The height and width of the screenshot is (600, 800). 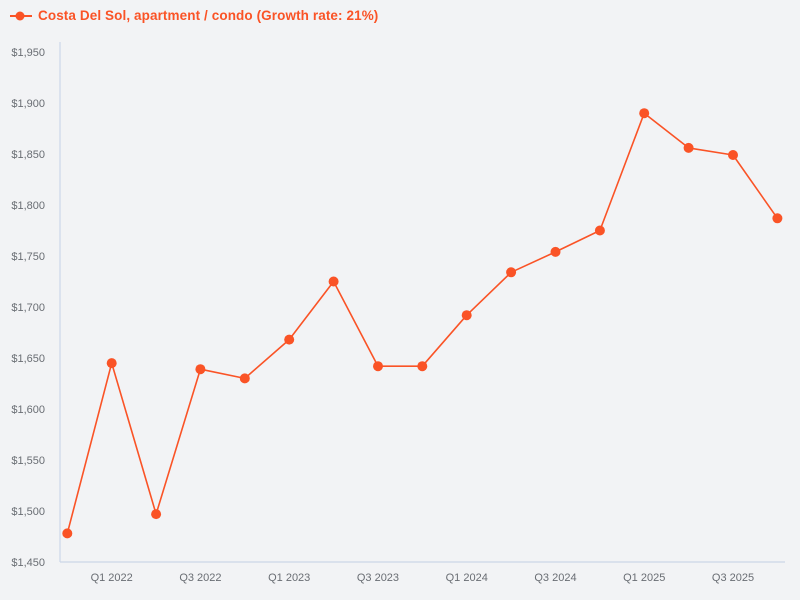 I want to click on y-tick-label: $1,450, so click(x=28, y=563).